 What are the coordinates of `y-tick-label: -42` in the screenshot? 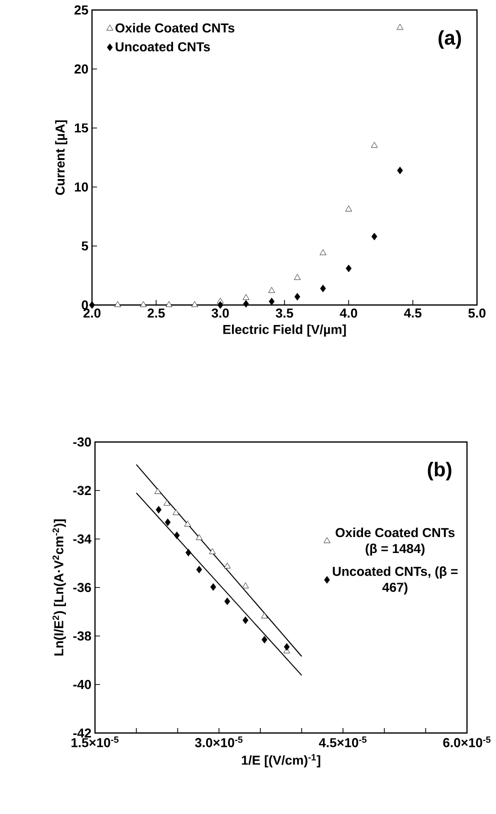 It's located at (82, 733).